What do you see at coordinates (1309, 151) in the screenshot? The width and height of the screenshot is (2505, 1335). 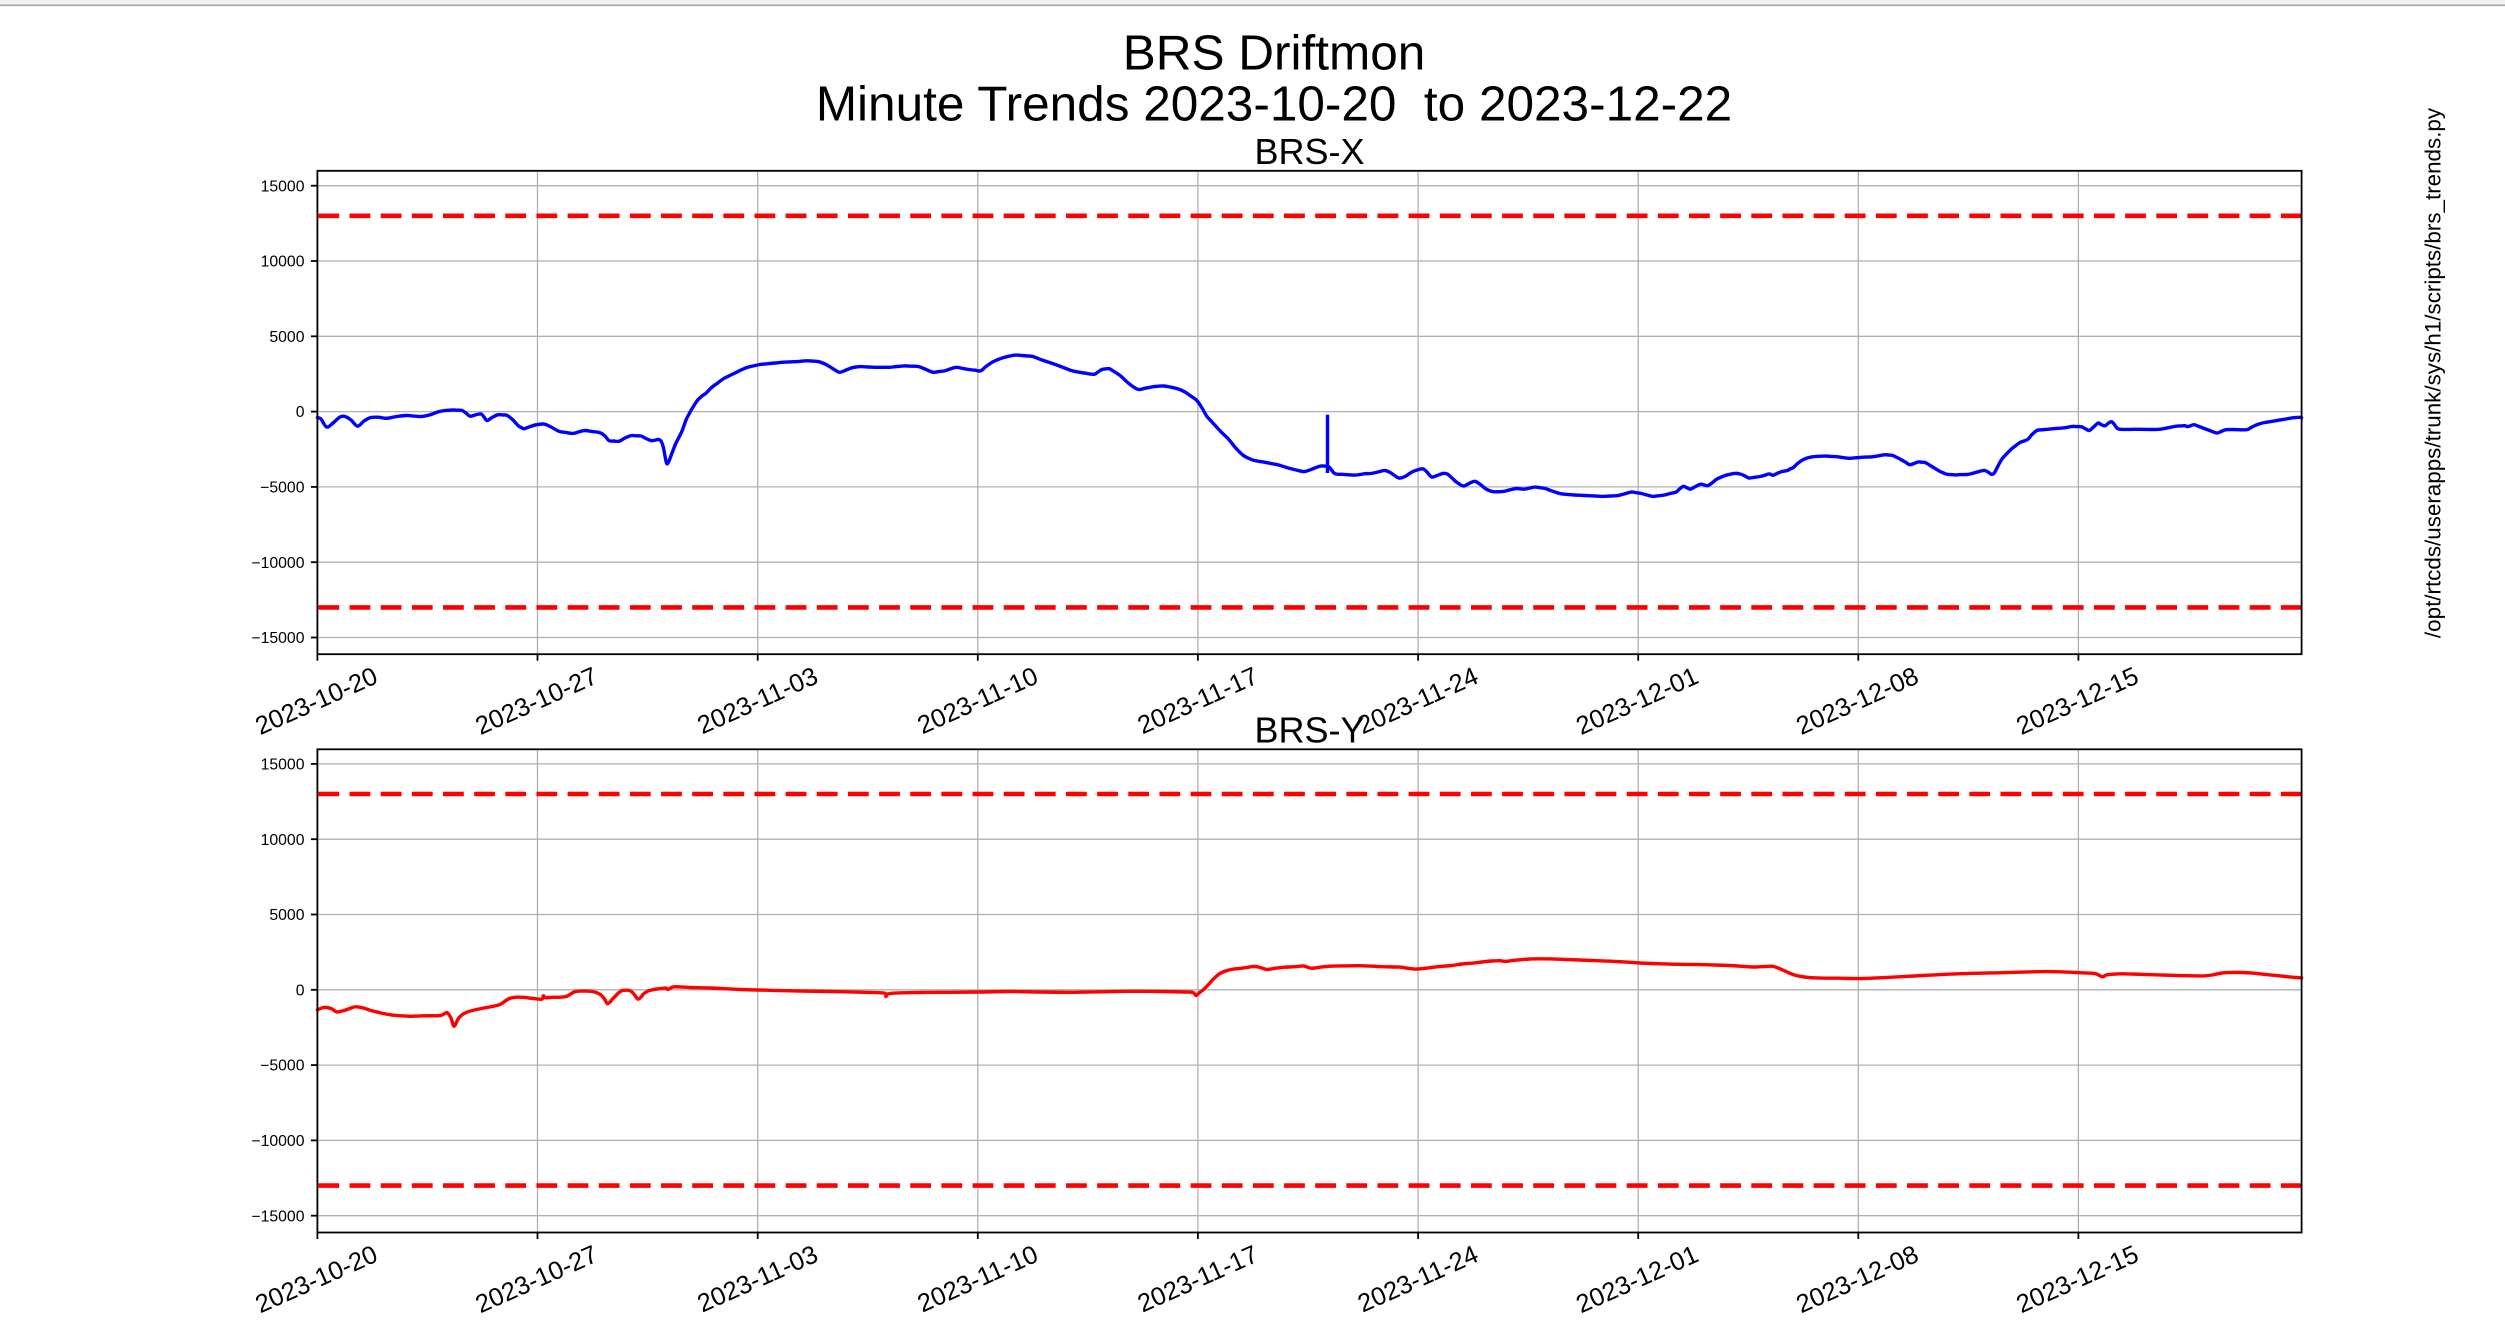 I see `svg-text: BRS-X` at bounding box center [1309, 151].